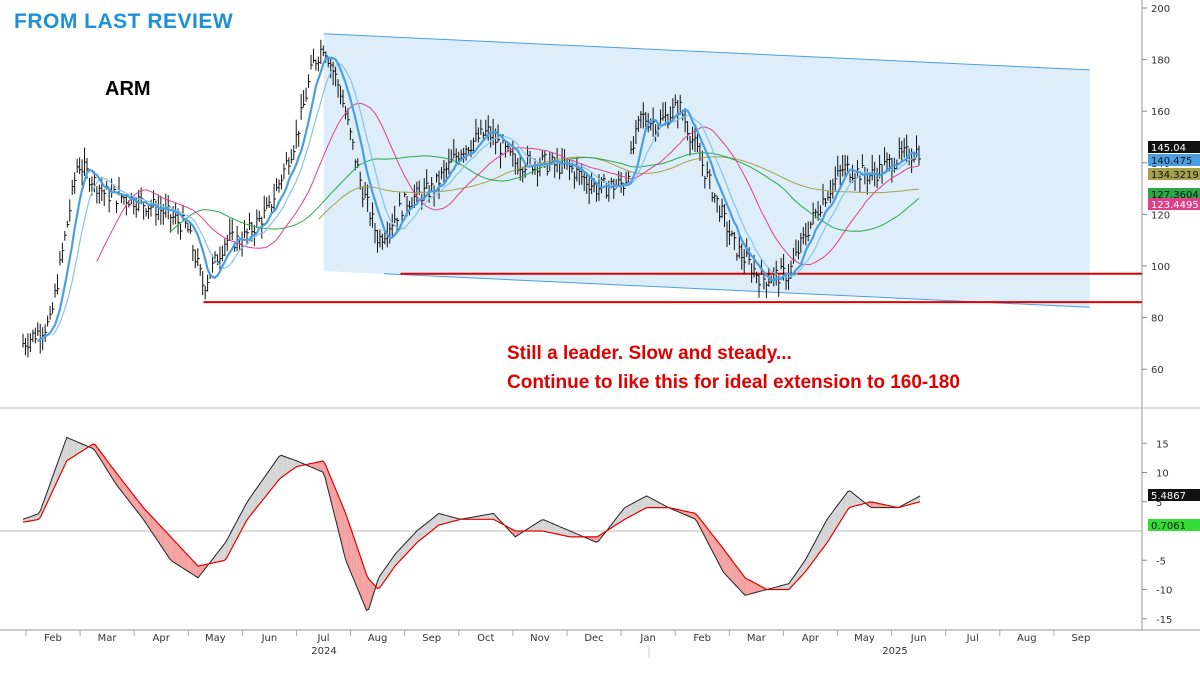 The width and height of the screenshot is (1200, 675). I want to click on ma200-line, so click(619, 188).